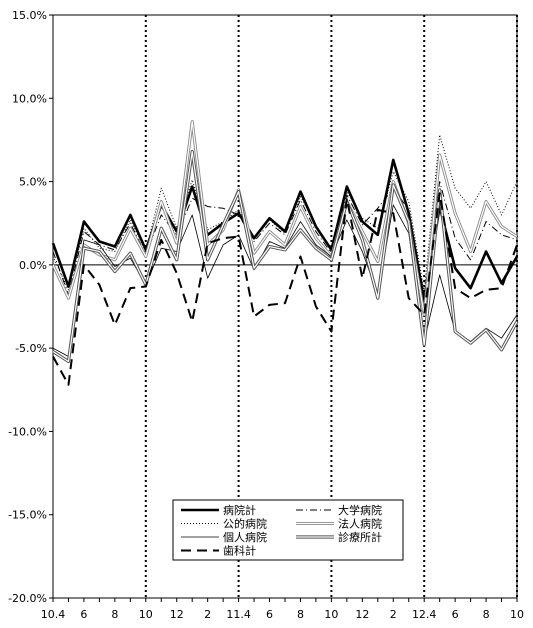  I want to click on y-tick-label: 5.0%, so click(33, 182).